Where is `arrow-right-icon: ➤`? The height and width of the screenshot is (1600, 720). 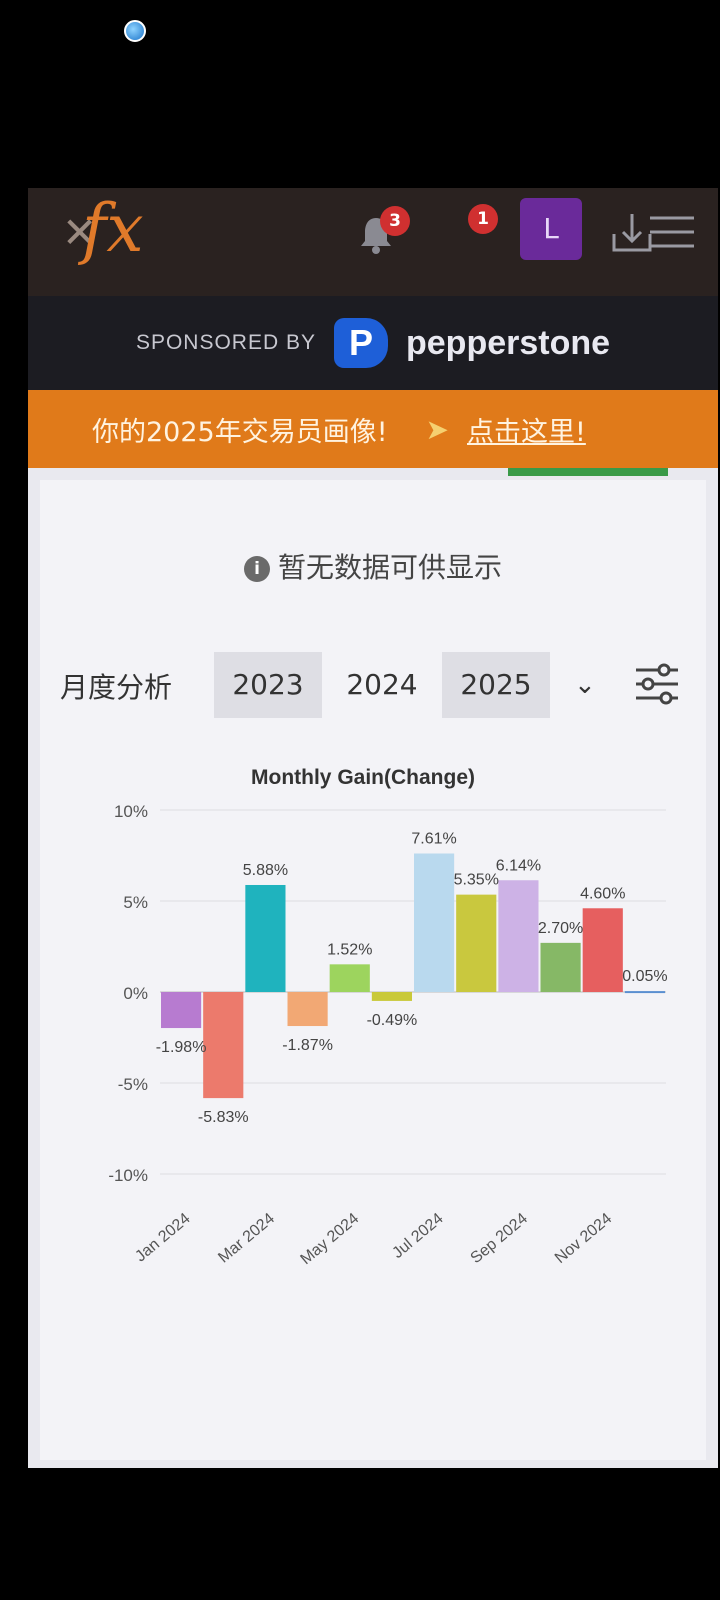 arrow-right-icon: ➤ is located at coordinates (437, 429).